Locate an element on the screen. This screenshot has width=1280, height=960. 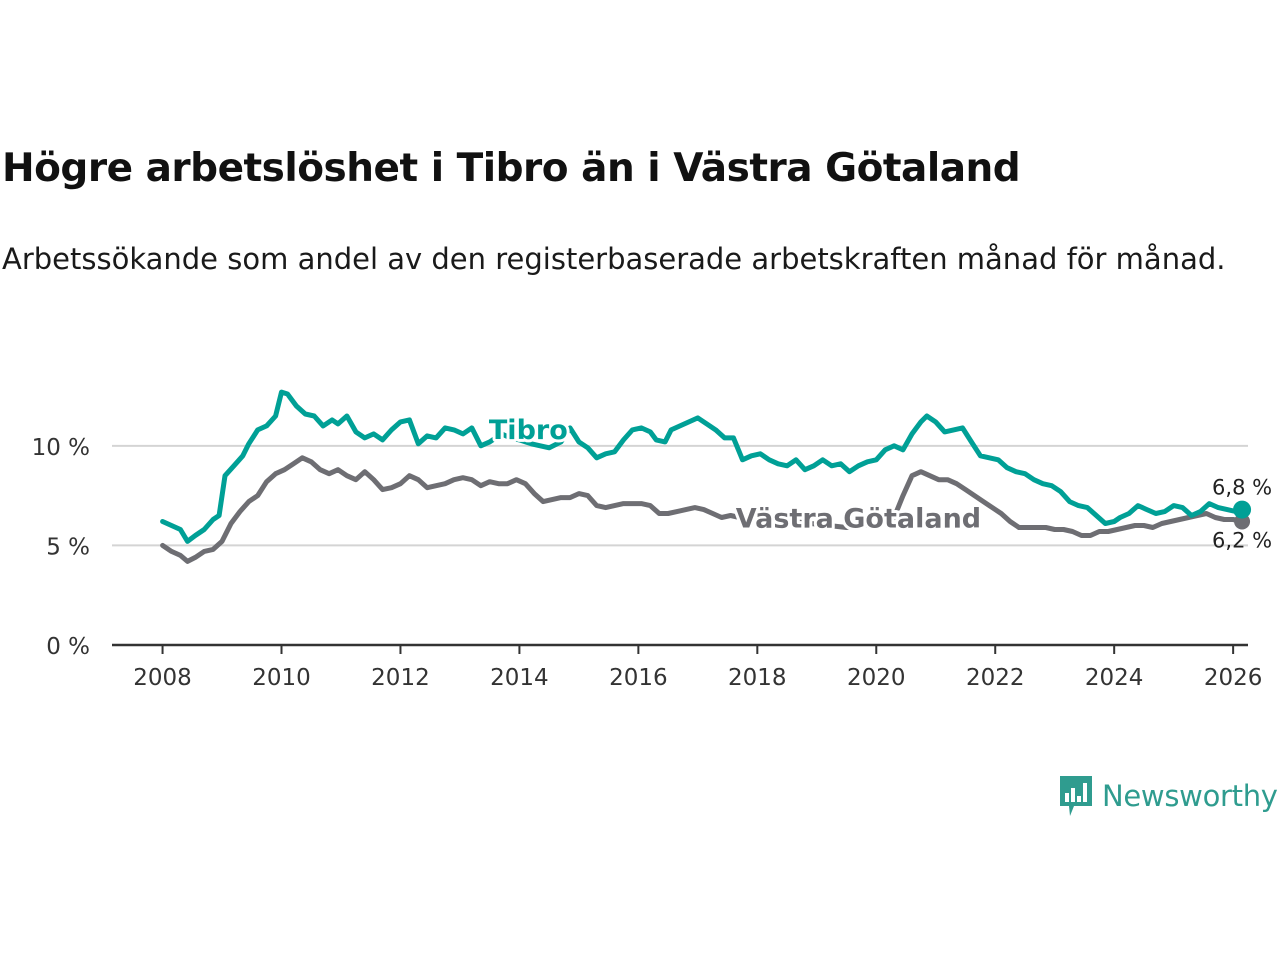
series-label-tibro: Tibro is located at coordinates (528, 430).